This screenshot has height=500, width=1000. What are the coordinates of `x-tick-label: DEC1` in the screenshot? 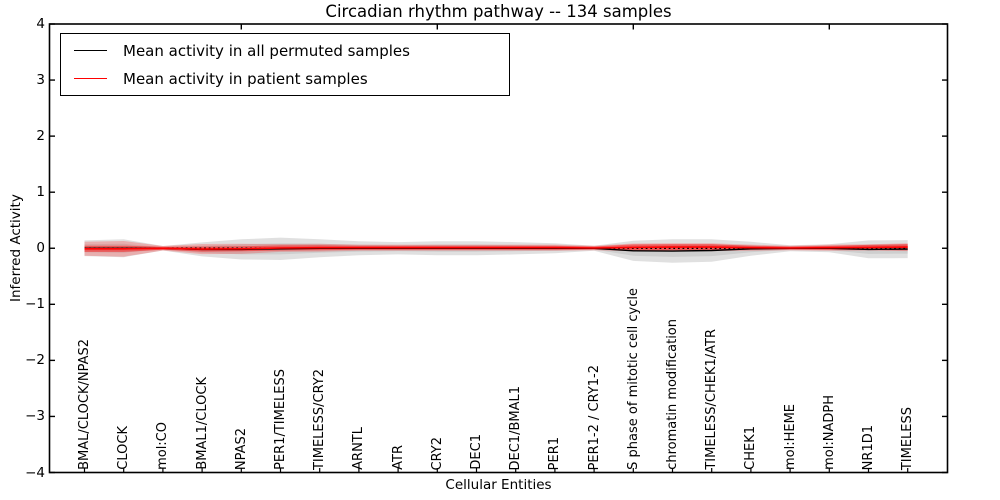 It's located at (476, 452).